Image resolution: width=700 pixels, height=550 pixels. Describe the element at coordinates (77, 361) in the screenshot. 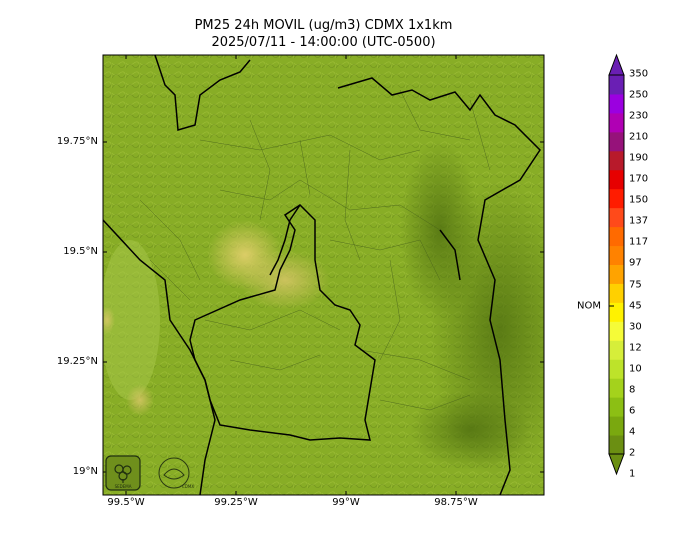

I see `lat-label-1925: 19.25°N` at that location.